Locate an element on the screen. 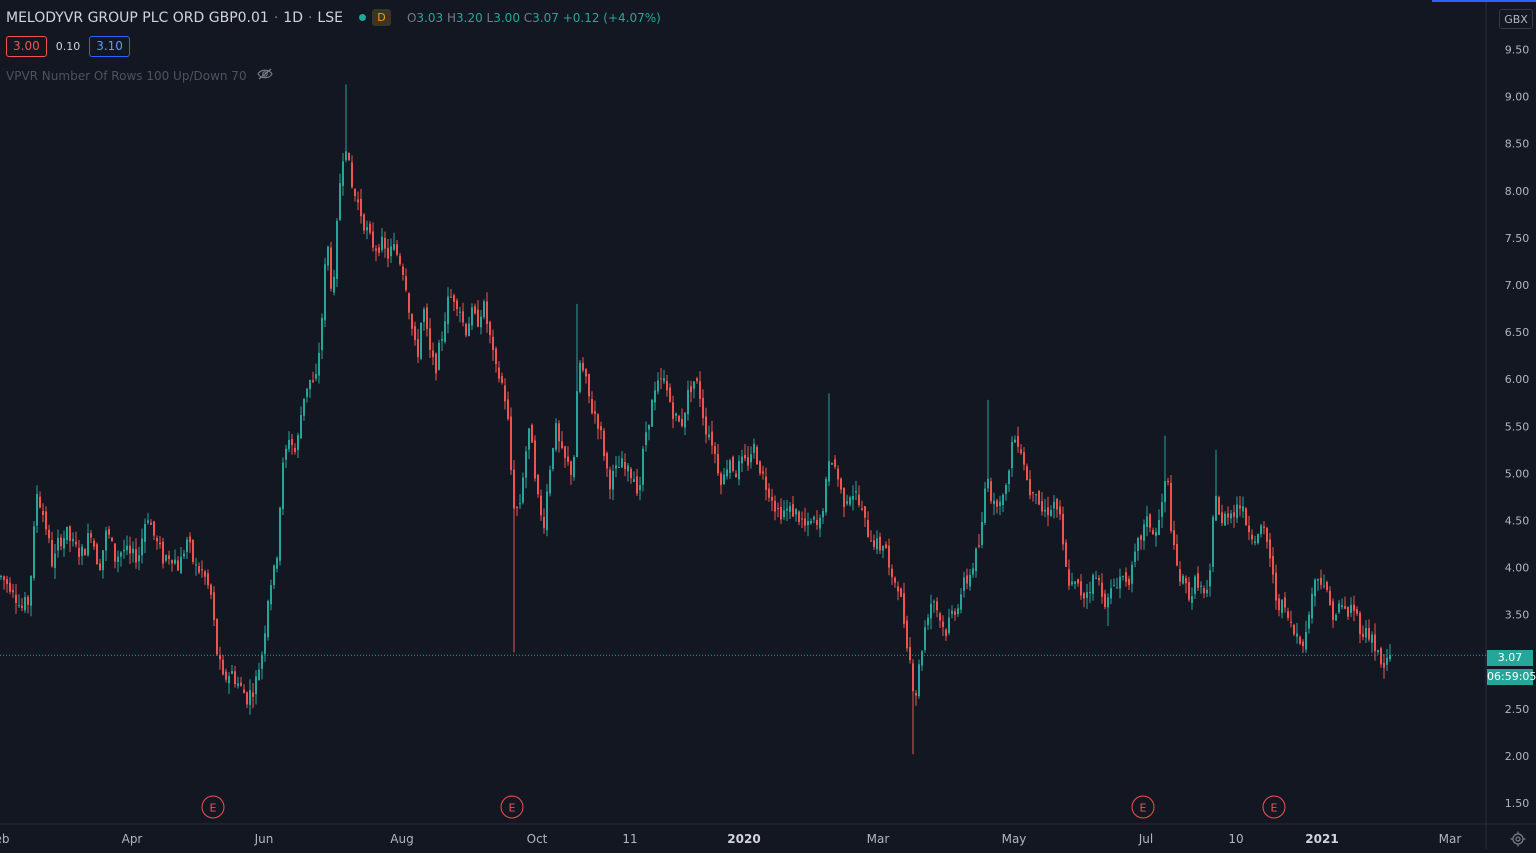 The width and height of the screenshot is (1536, 853). interval: 1D is located at coordinates (293, 17).